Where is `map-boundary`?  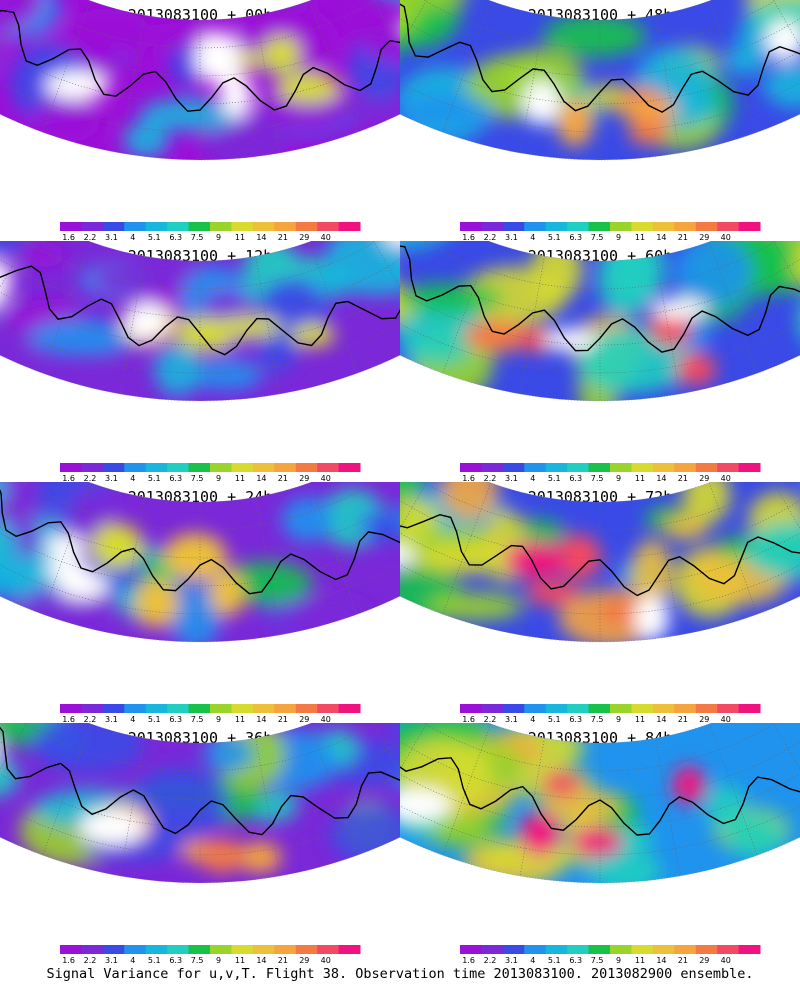
map-boundary is located at coordinates (200, 80).